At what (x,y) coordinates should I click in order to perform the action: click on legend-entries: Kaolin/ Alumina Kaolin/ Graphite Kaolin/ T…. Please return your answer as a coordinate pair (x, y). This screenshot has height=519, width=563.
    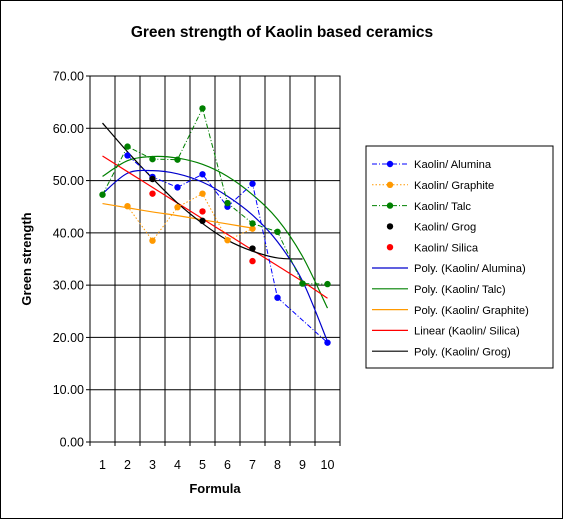
    Looking at the image, I should click on (450, 258).